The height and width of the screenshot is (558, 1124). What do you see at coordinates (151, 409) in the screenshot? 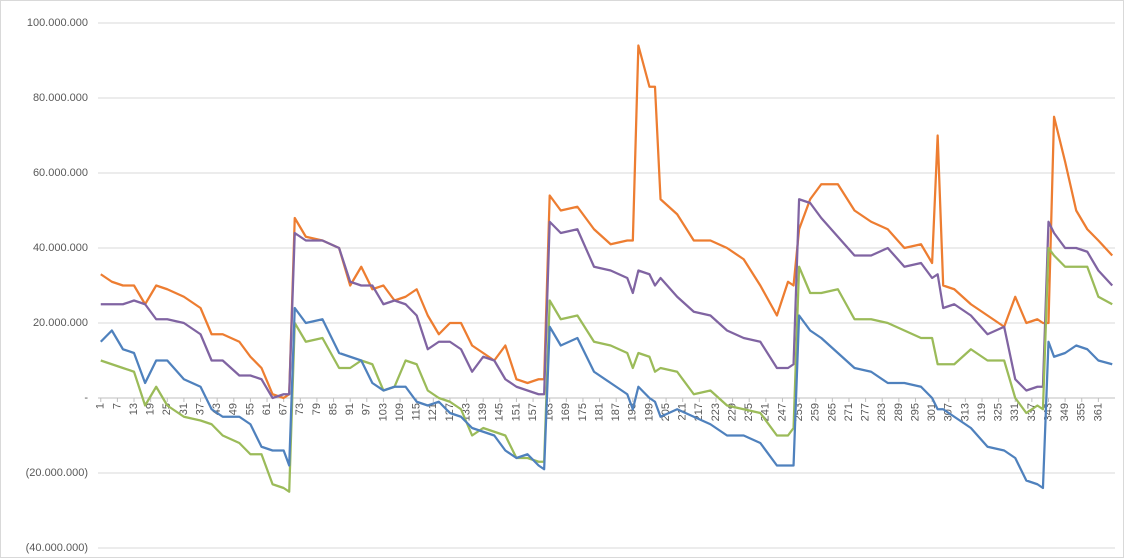
I see `x-tick-label: 19` at bounding box center [151, 409].